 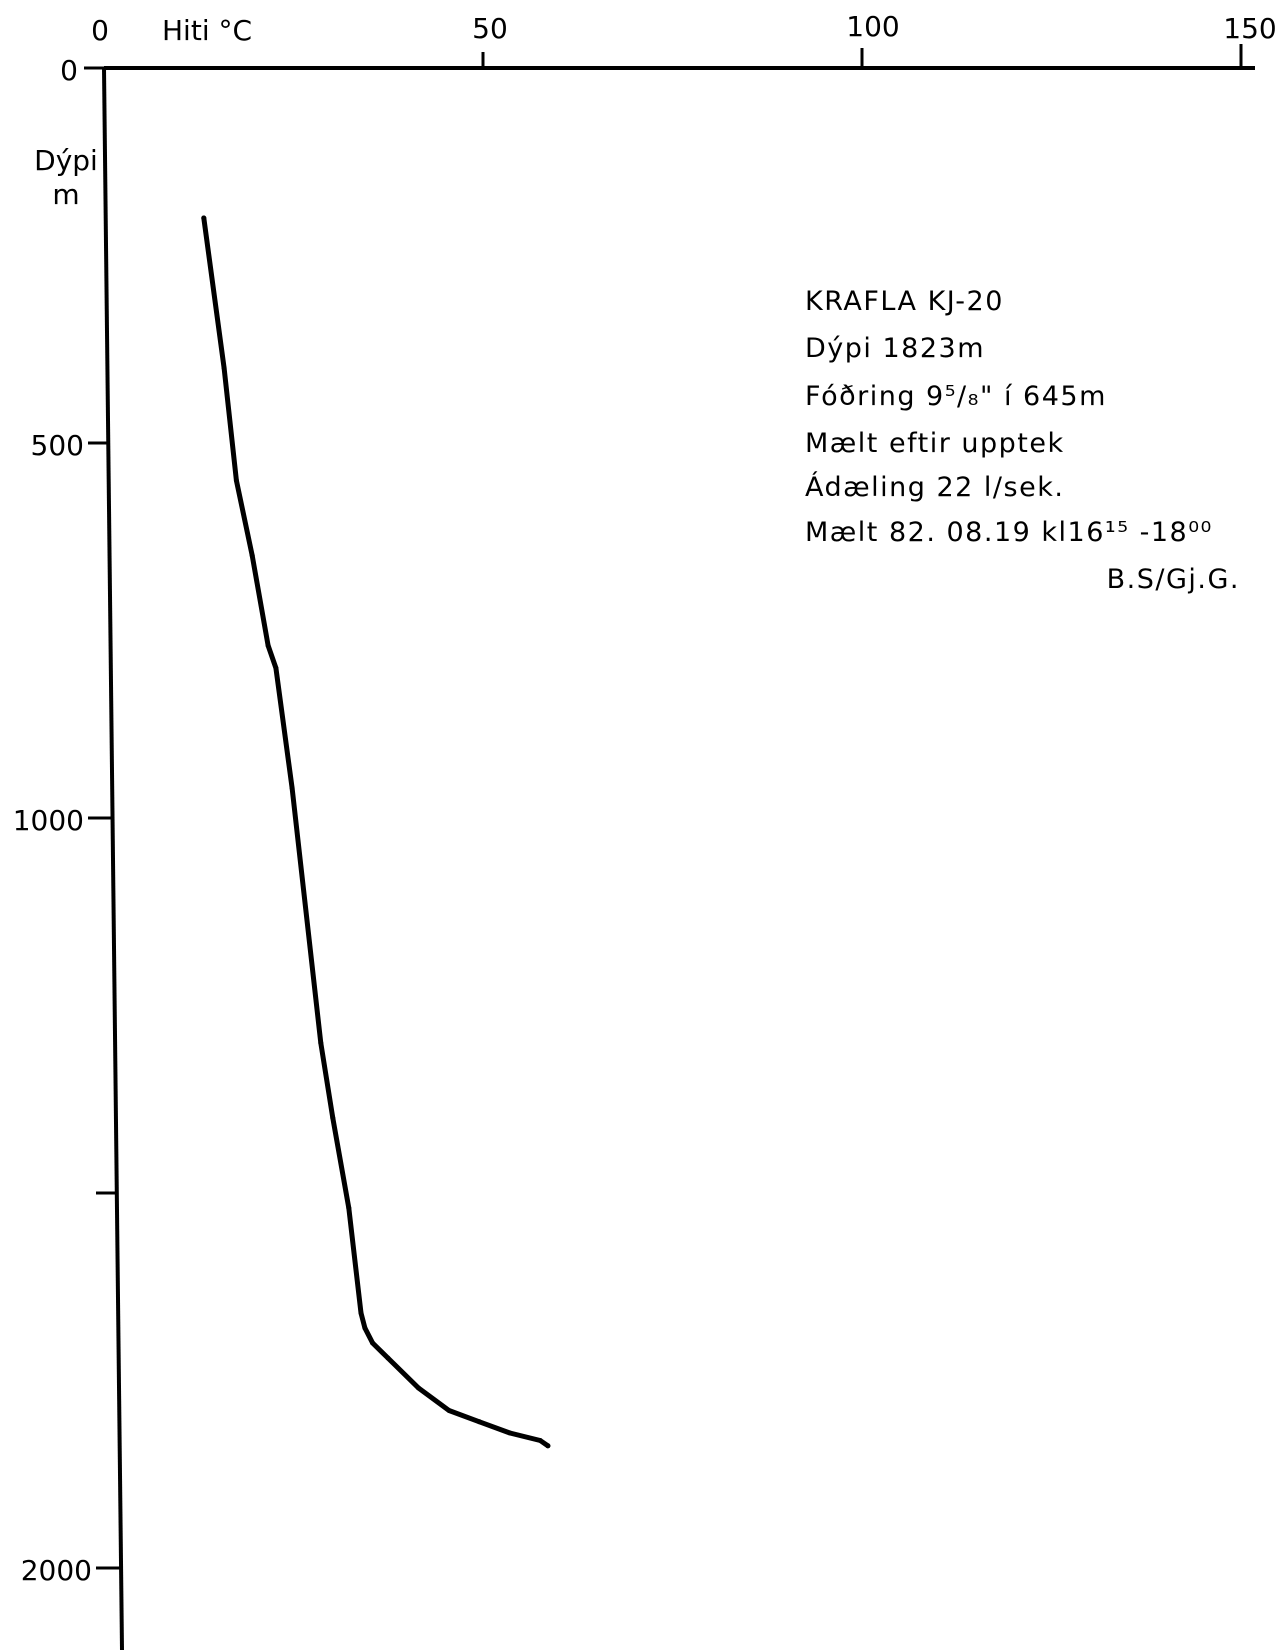 What do you see at coordinates (65, 194) in the screenshot?
I see `y-axis-unit: m` at bounding box center [65, 194].